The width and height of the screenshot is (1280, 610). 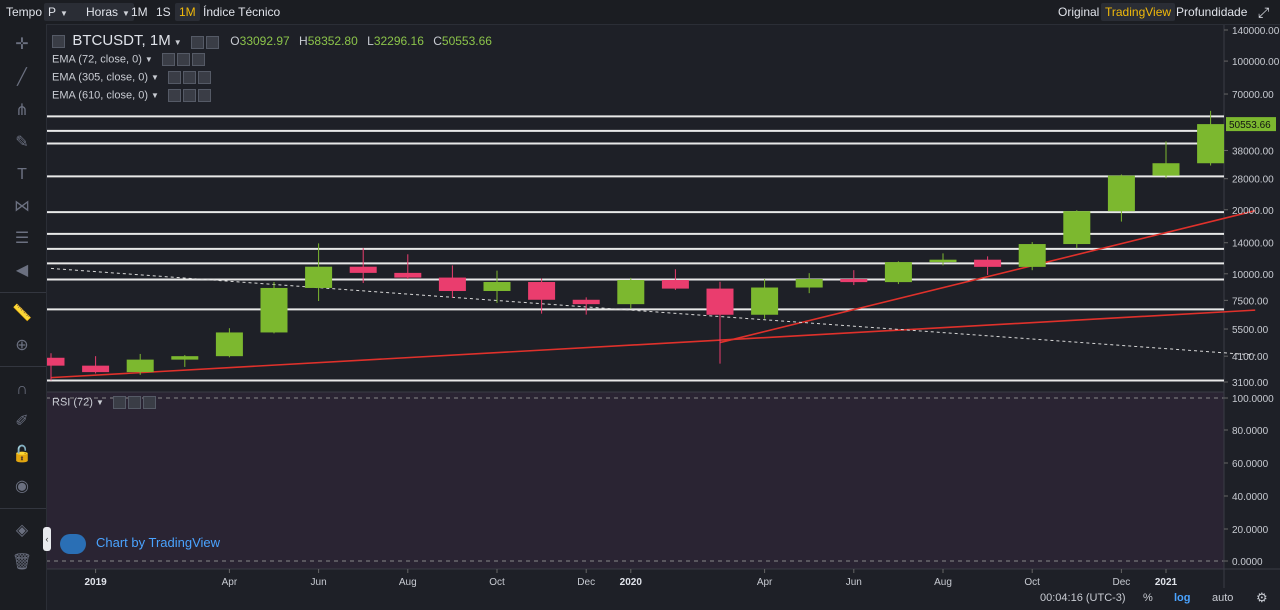 What do you see at coordinates (22, 270) in the screenshot?
I see `back-arrow-icon: ◀` at bounding box center [22, 270].